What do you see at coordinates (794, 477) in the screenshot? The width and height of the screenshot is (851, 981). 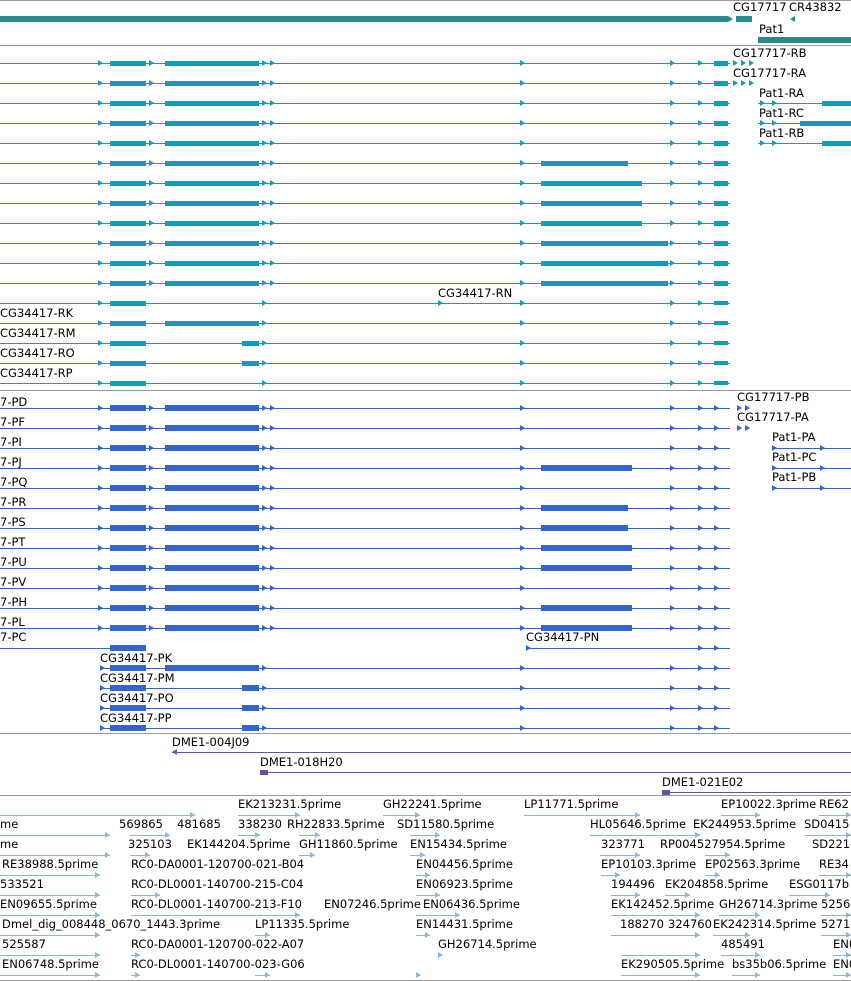 I see `feature-label: Pat1-PB` at bounding box center [794, 477].